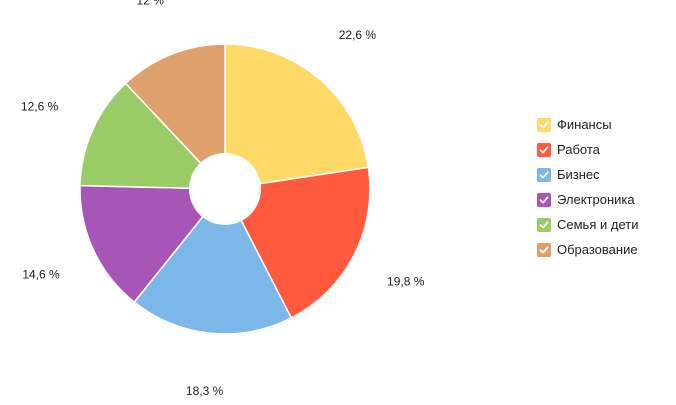 The height and width of the screenshot is (405, 676). Describe the element at coordinates (578, 149) in the screenshot. I see `legend-label: Работа` at that location.